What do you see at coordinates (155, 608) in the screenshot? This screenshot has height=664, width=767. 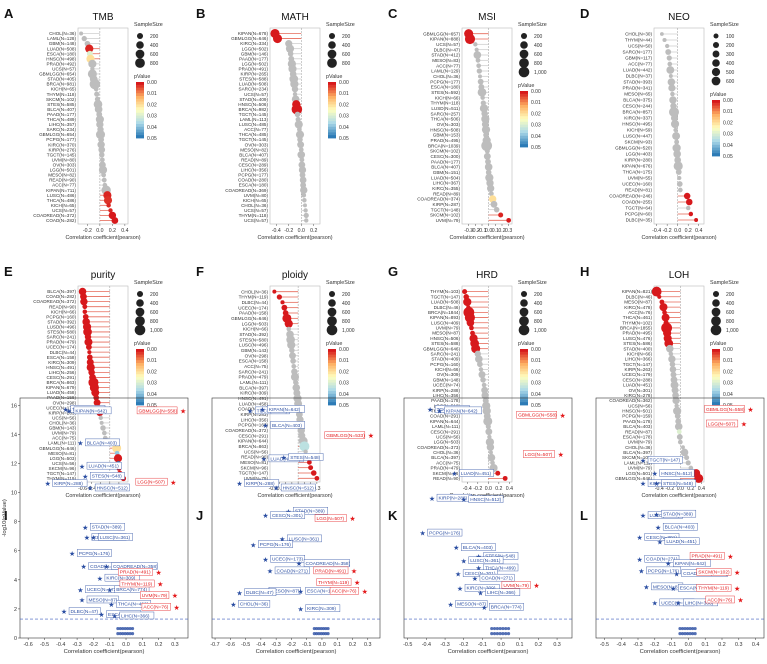 I see `point-label: ACC(N=76)` at bounding box center [155, 608].